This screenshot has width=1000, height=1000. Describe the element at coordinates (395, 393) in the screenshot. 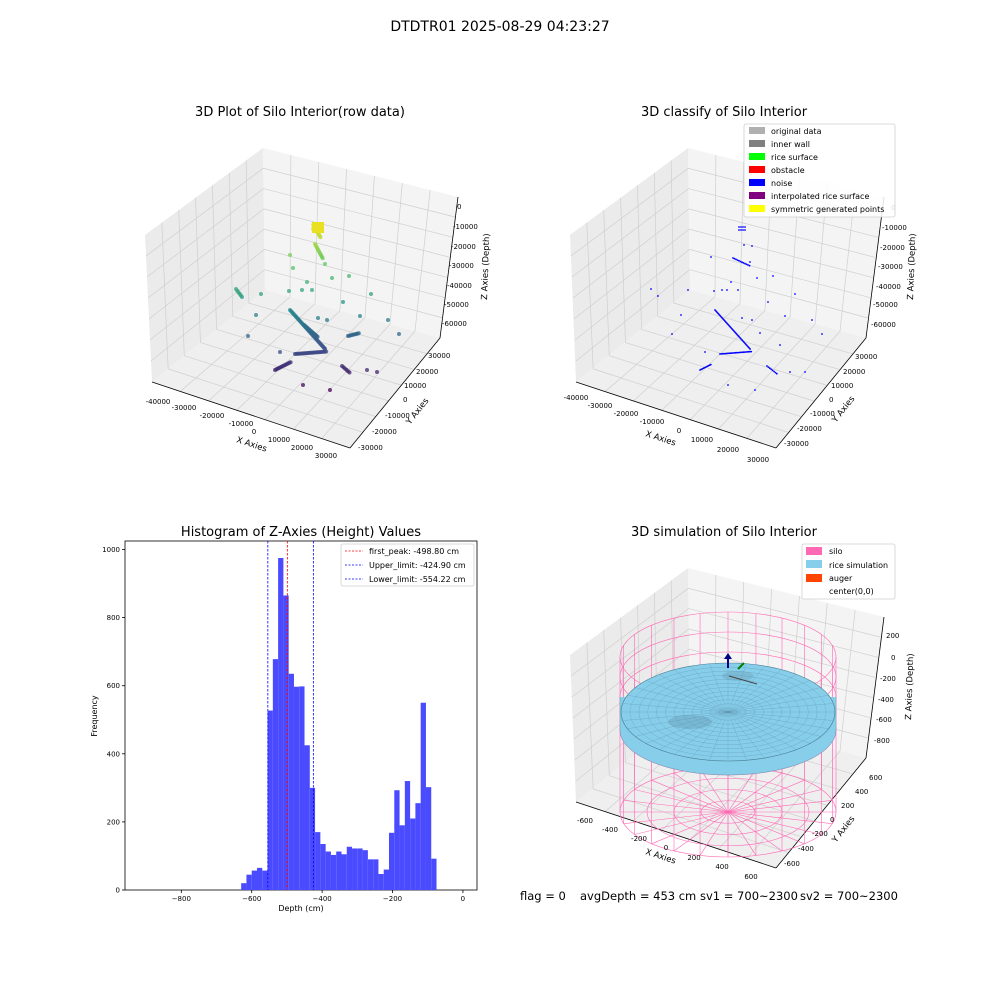

I see `raw-y-axis-line` at that location.